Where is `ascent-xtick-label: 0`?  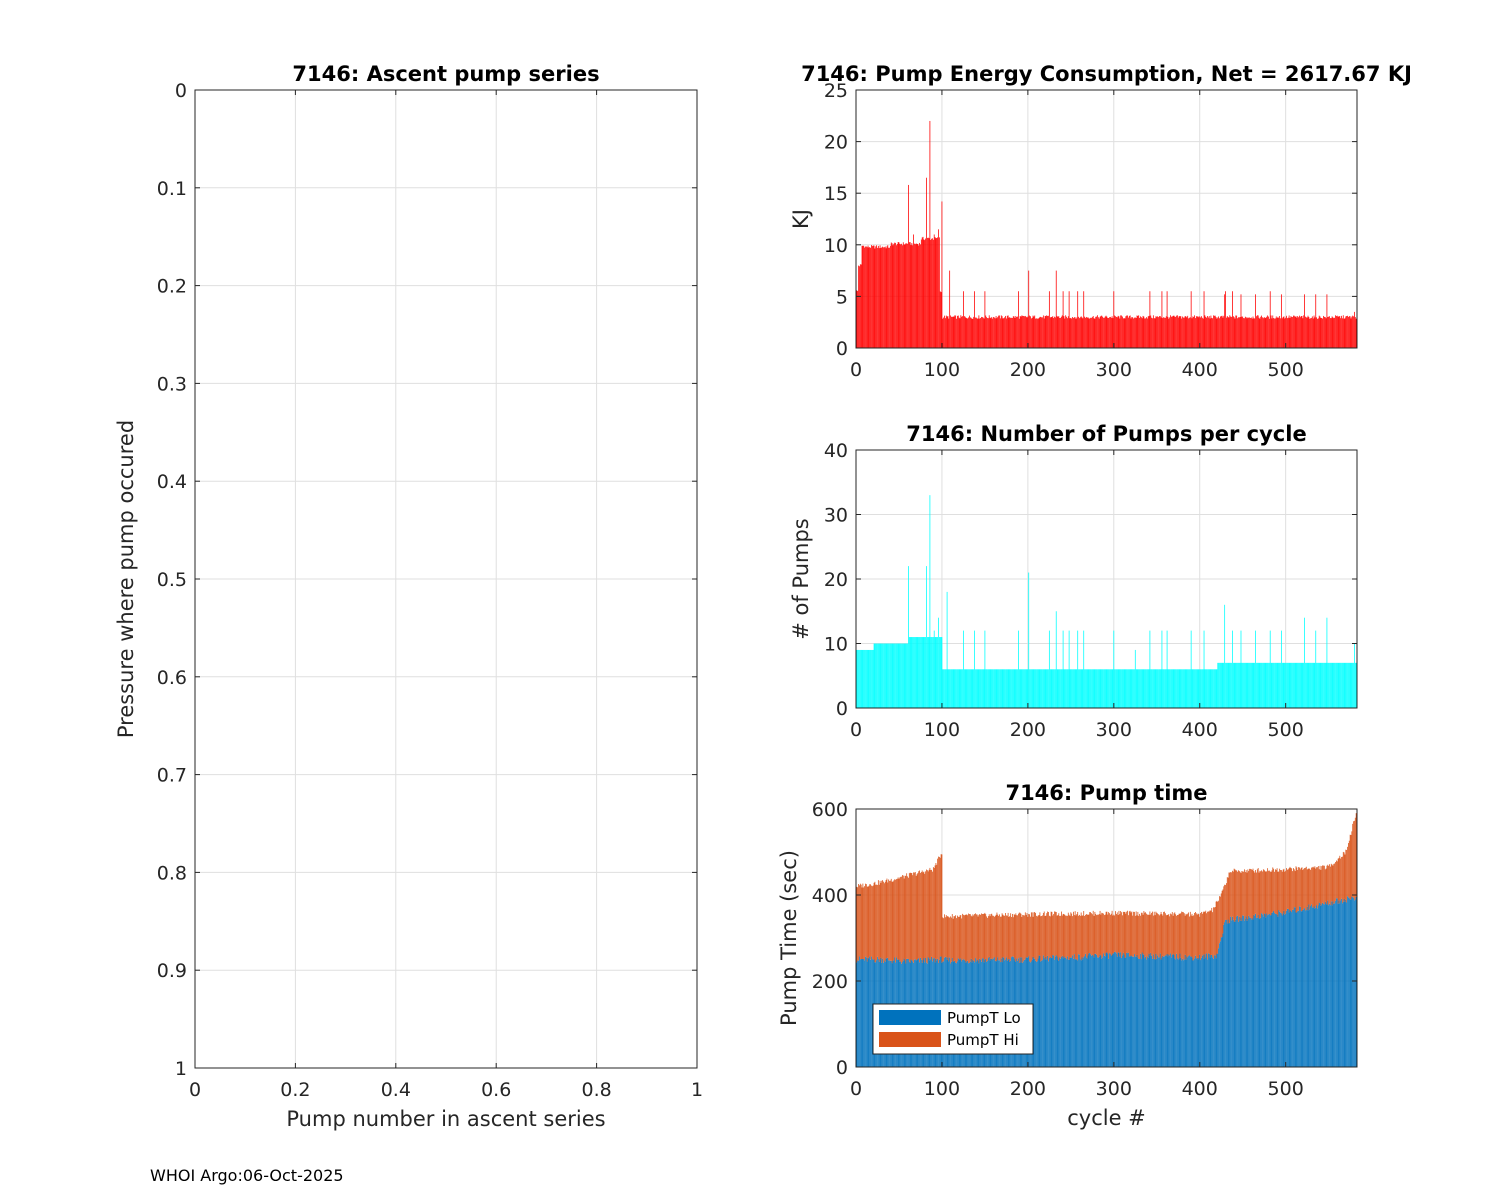
ascent-xtick-label: 0 is located at coordinates (195, 1090).